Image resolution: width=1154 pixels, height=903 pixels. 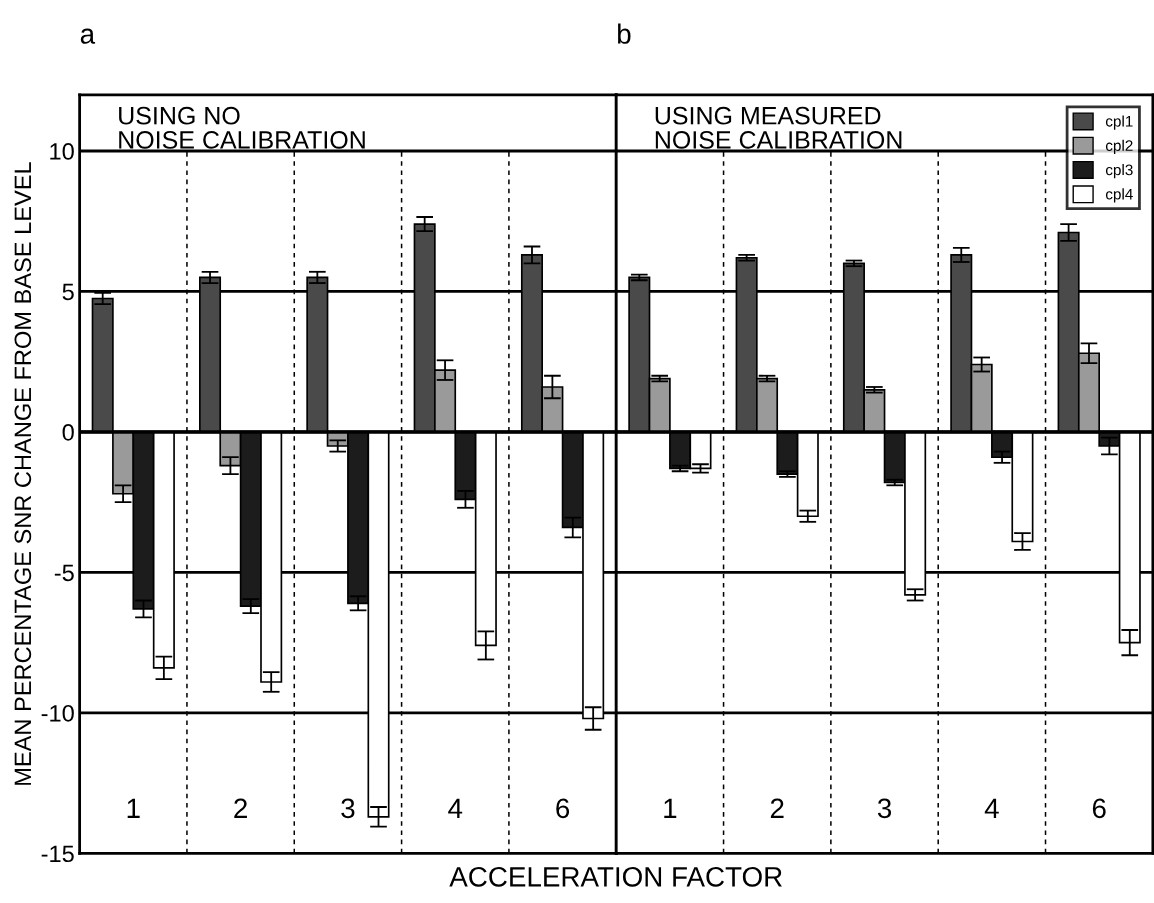 I want to click on x-axis-title: ACCELERATION FACTOR, so click(x=615, y=877).